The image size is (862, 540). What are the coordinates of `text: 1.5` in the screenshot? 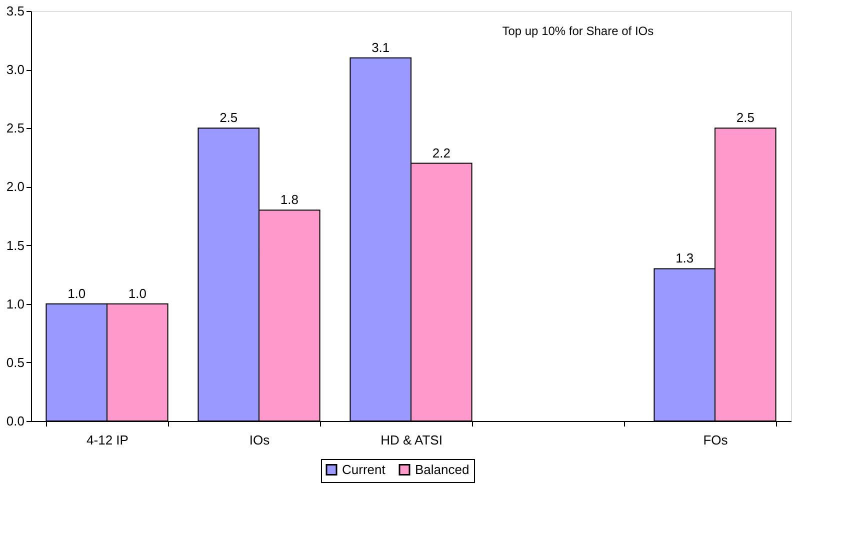 It's located at (15, 245).